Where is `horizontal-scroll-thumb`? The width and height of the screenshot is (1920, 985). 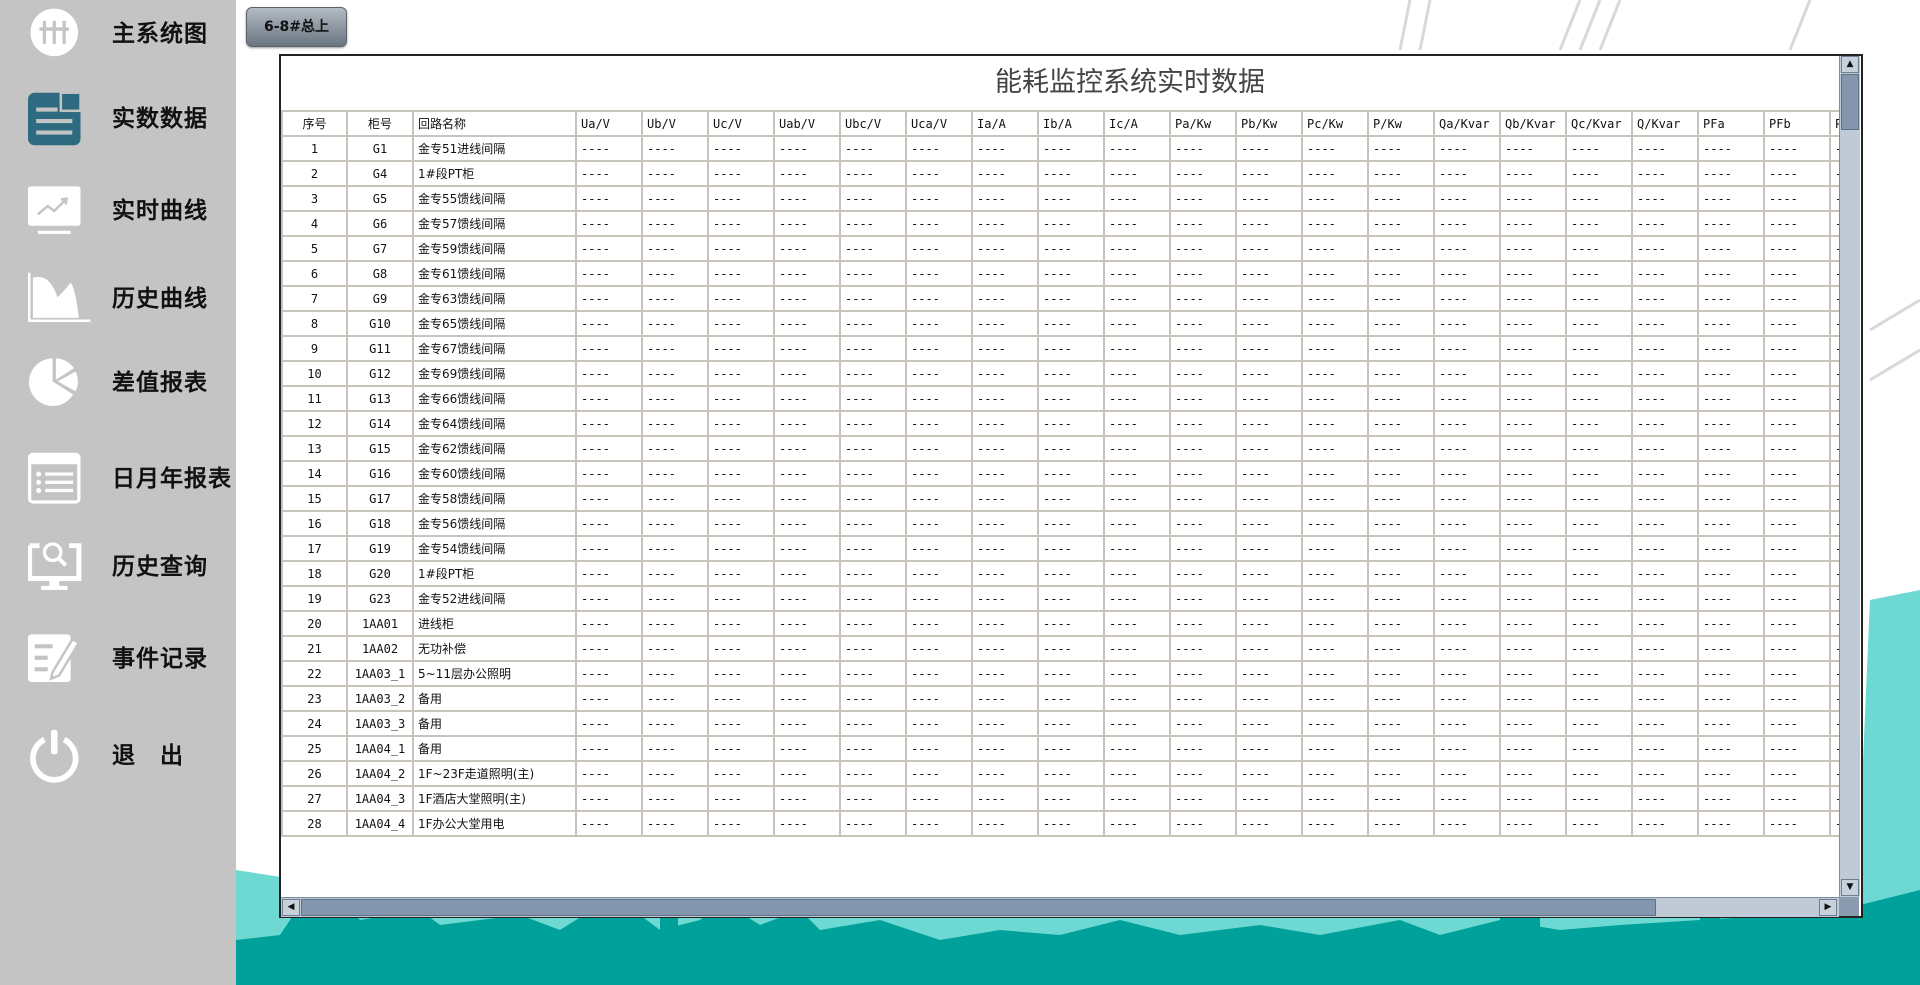
horizontal-scroll-thumb is located at coordinates (978, 907).